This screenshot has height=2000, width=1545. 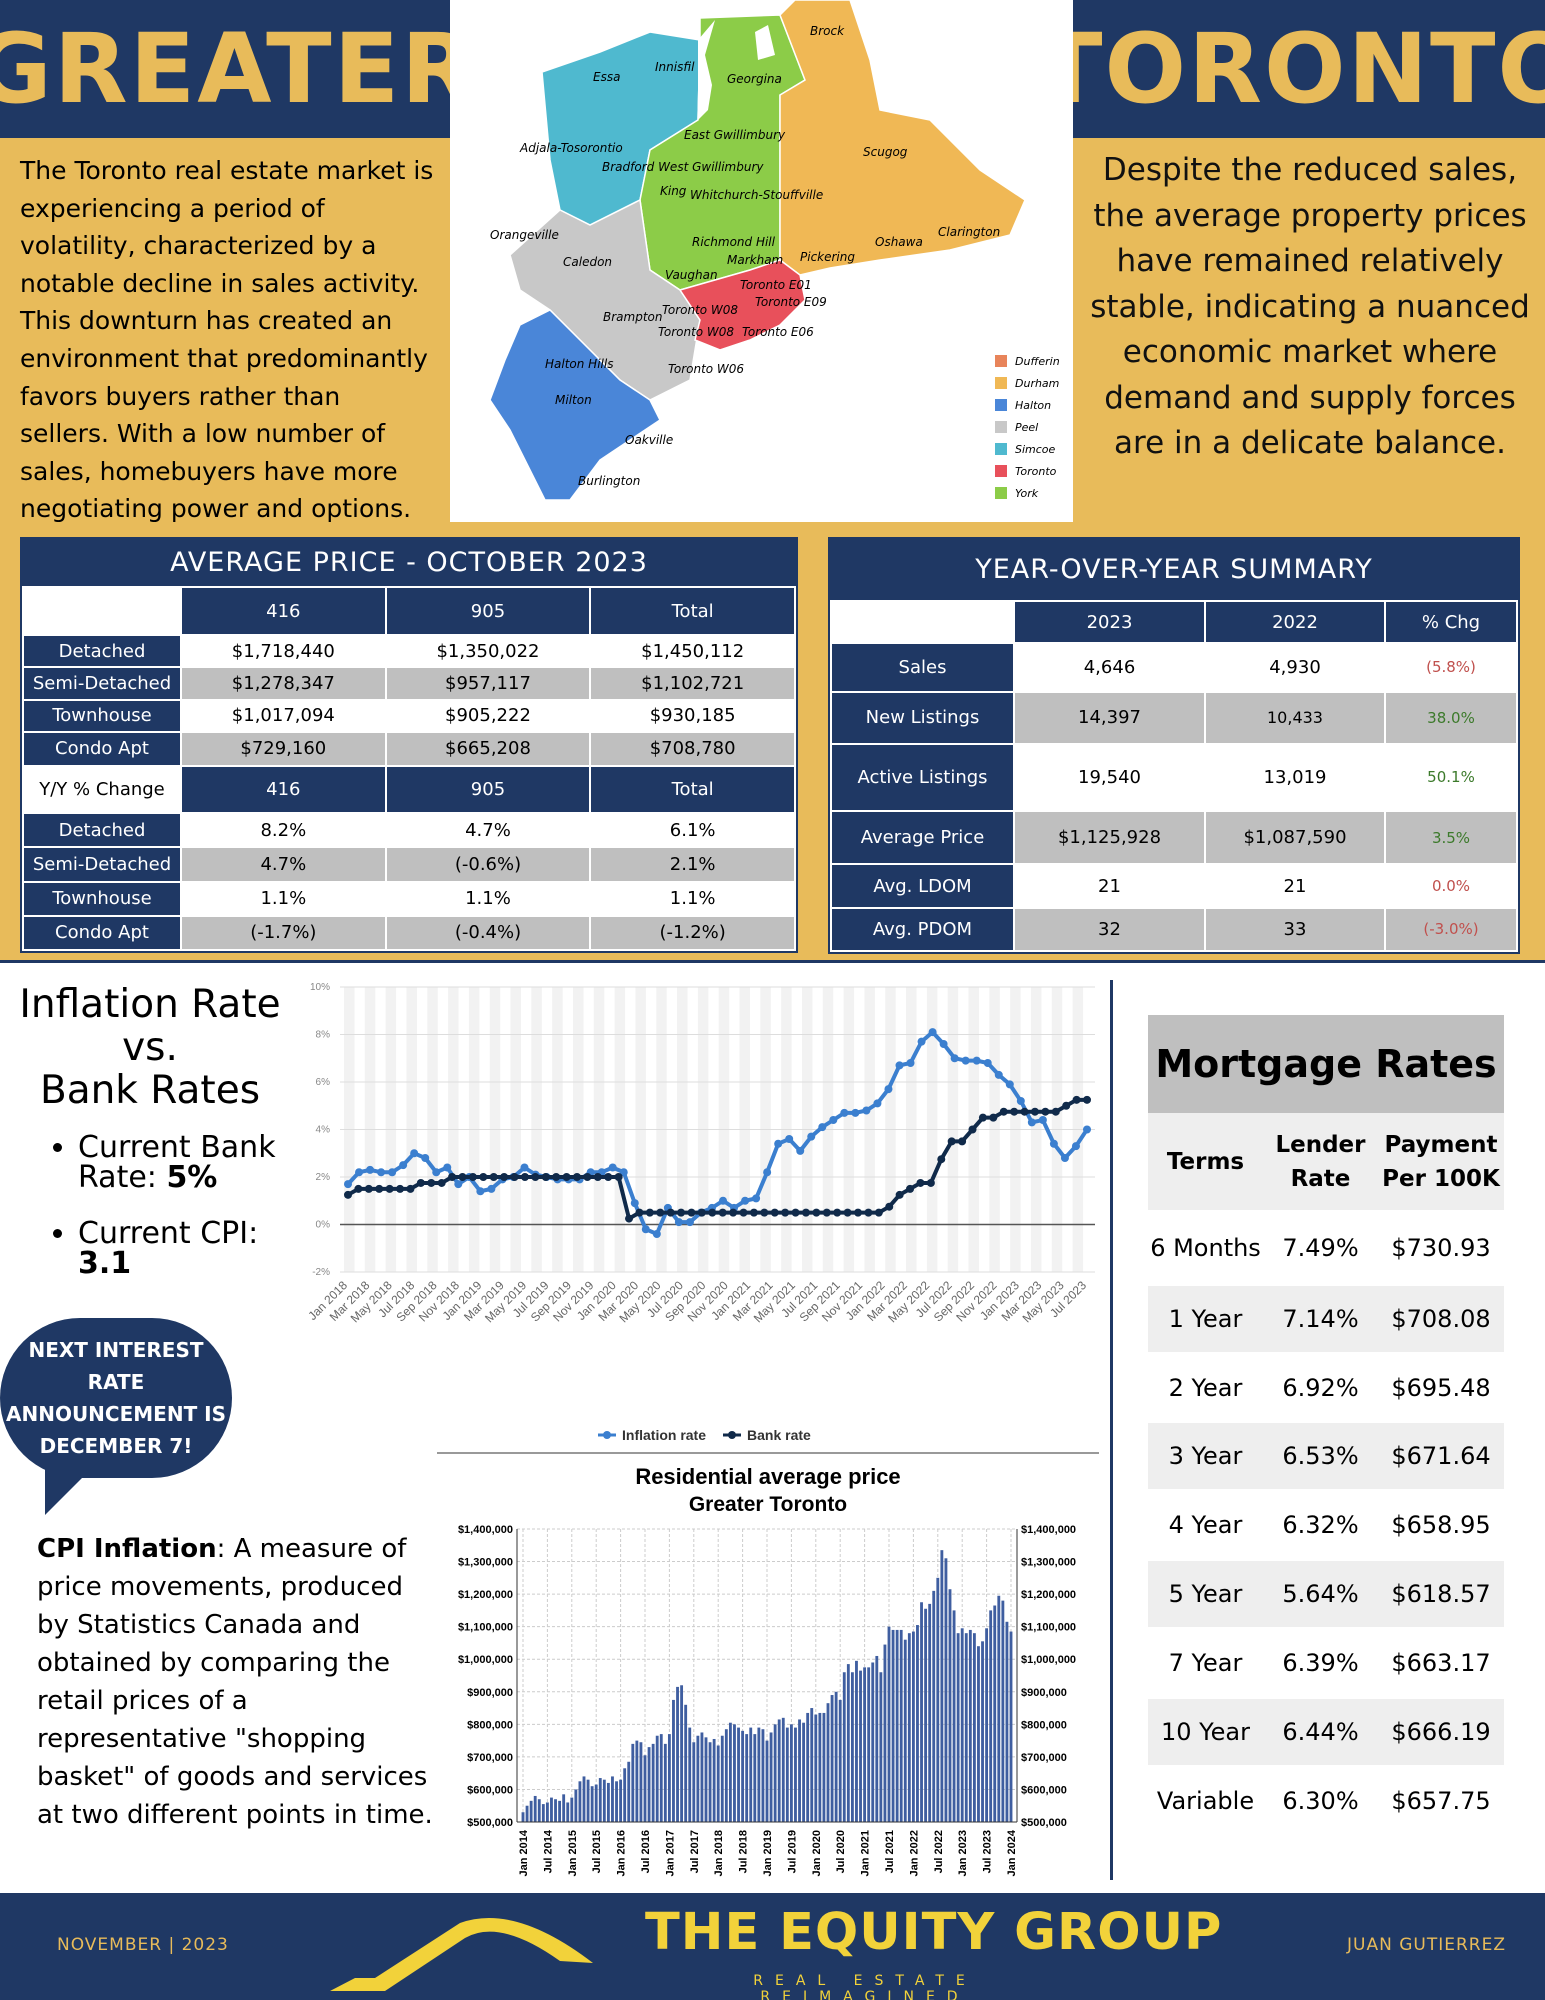 What do you see at coordinates (1451, 929) in the screenshot?
I see `pct-change: (-3.0%)` at bounding box center [1451, 929].